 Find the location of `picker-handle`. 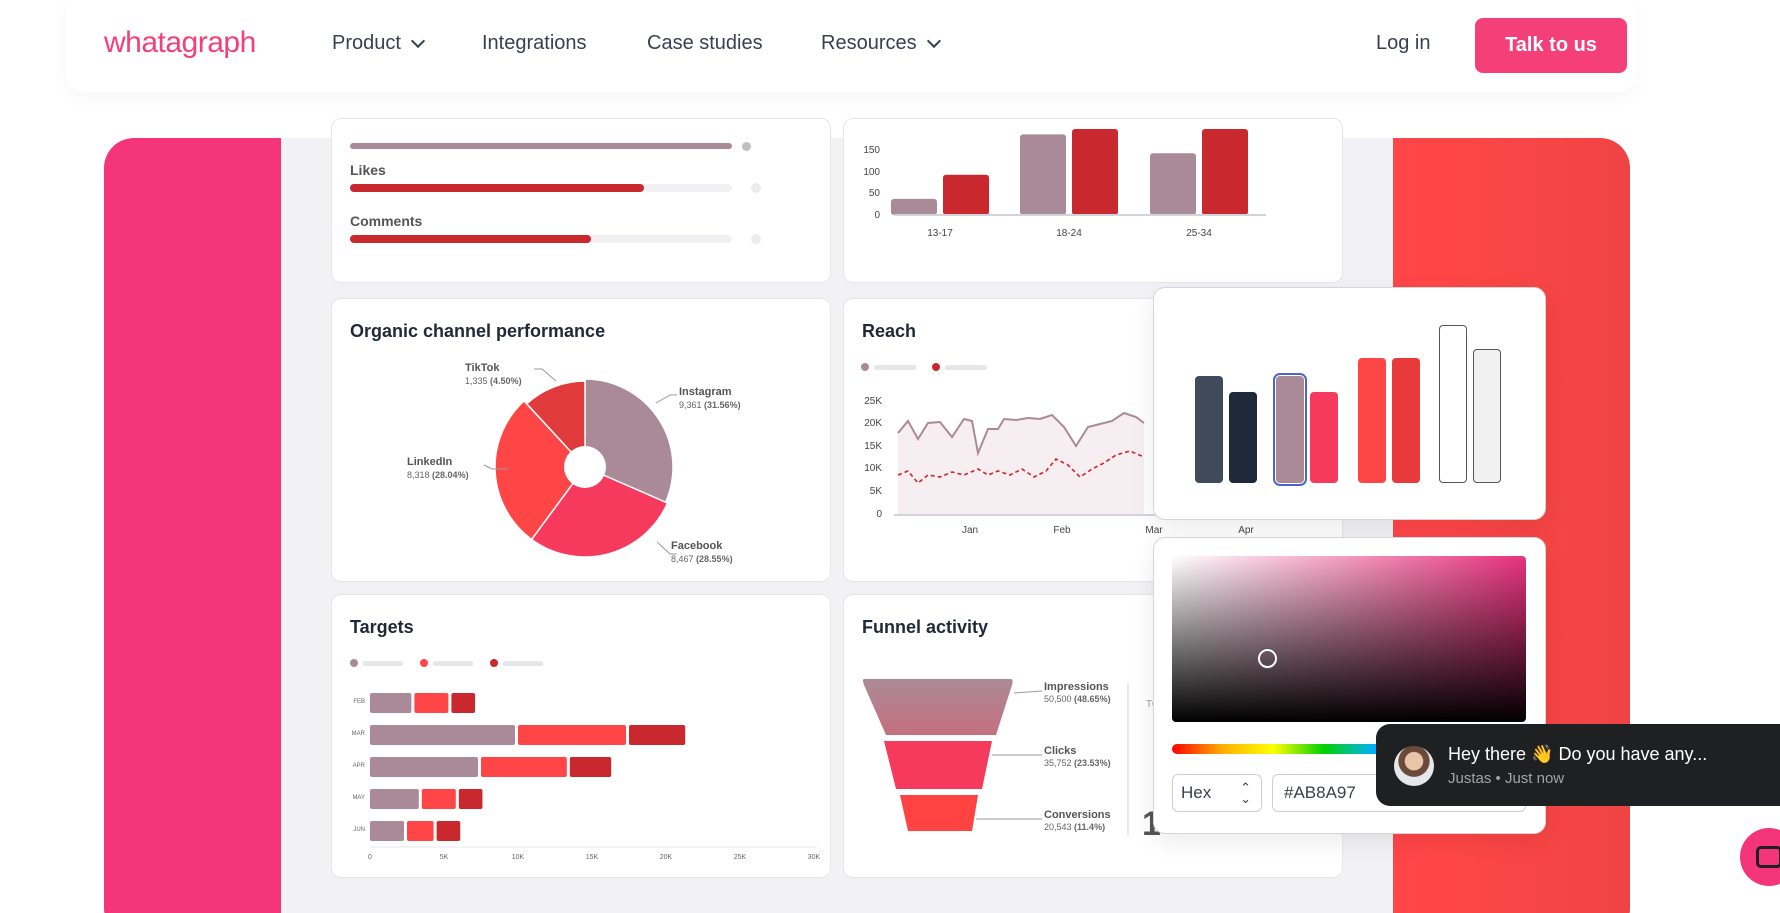

picker-handle is located at coordinates (1267, 658).